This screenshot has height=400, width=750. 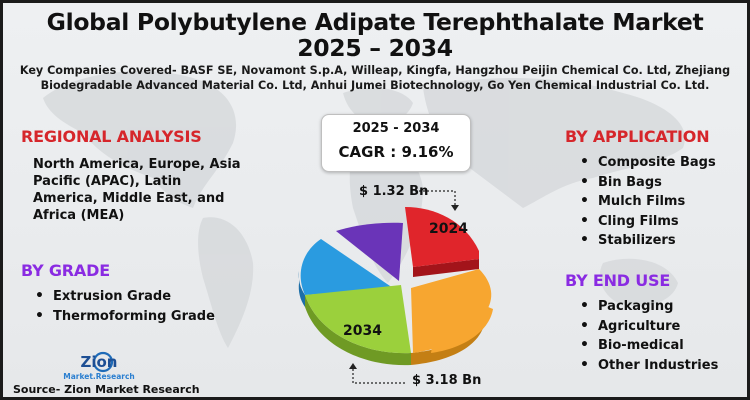 I want to click on slice-purple, so click(x=369, y=251).